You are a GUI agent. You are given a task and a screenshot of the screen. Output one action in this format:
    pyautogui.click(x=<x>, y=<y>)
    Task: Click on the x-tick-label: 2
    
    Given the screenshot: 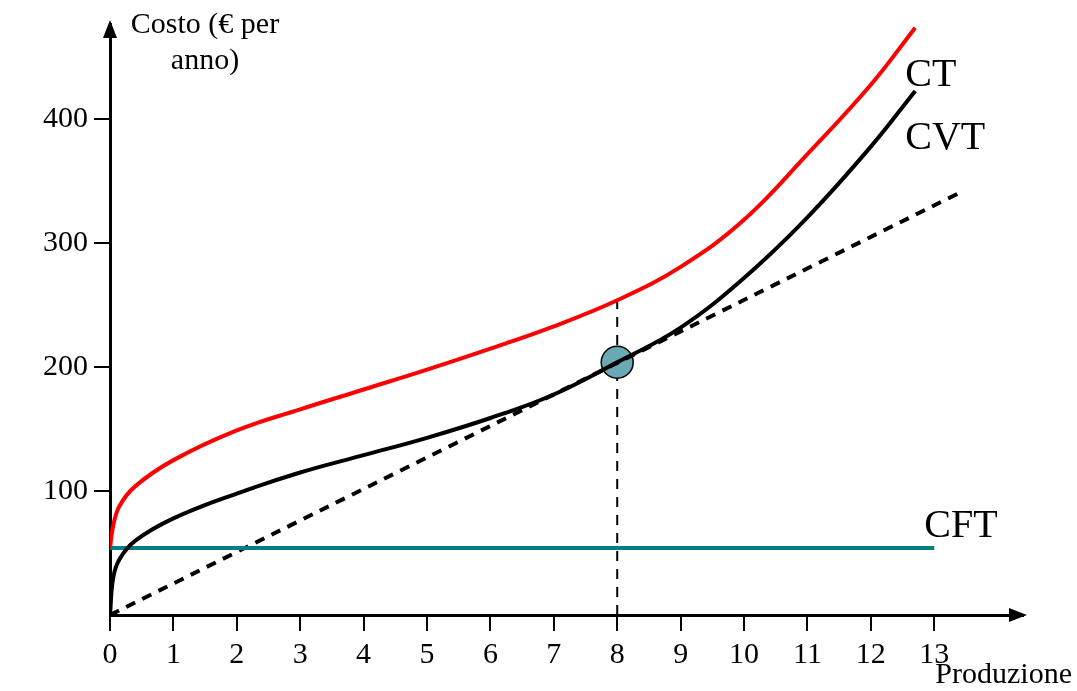 What is the action you would take?
    pyautogui.click(x=237, y=652)
    